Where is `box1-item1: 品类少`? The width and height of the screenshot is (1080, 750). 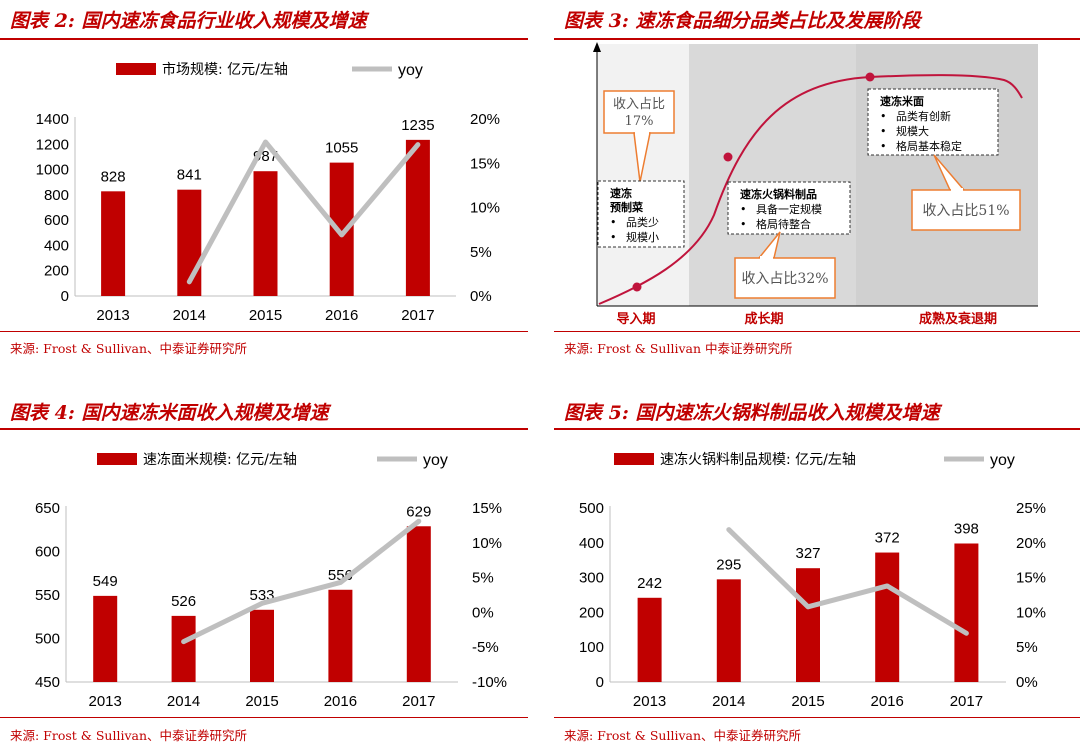 box1-item1: 品类少 is located at coordinates (642, 222).